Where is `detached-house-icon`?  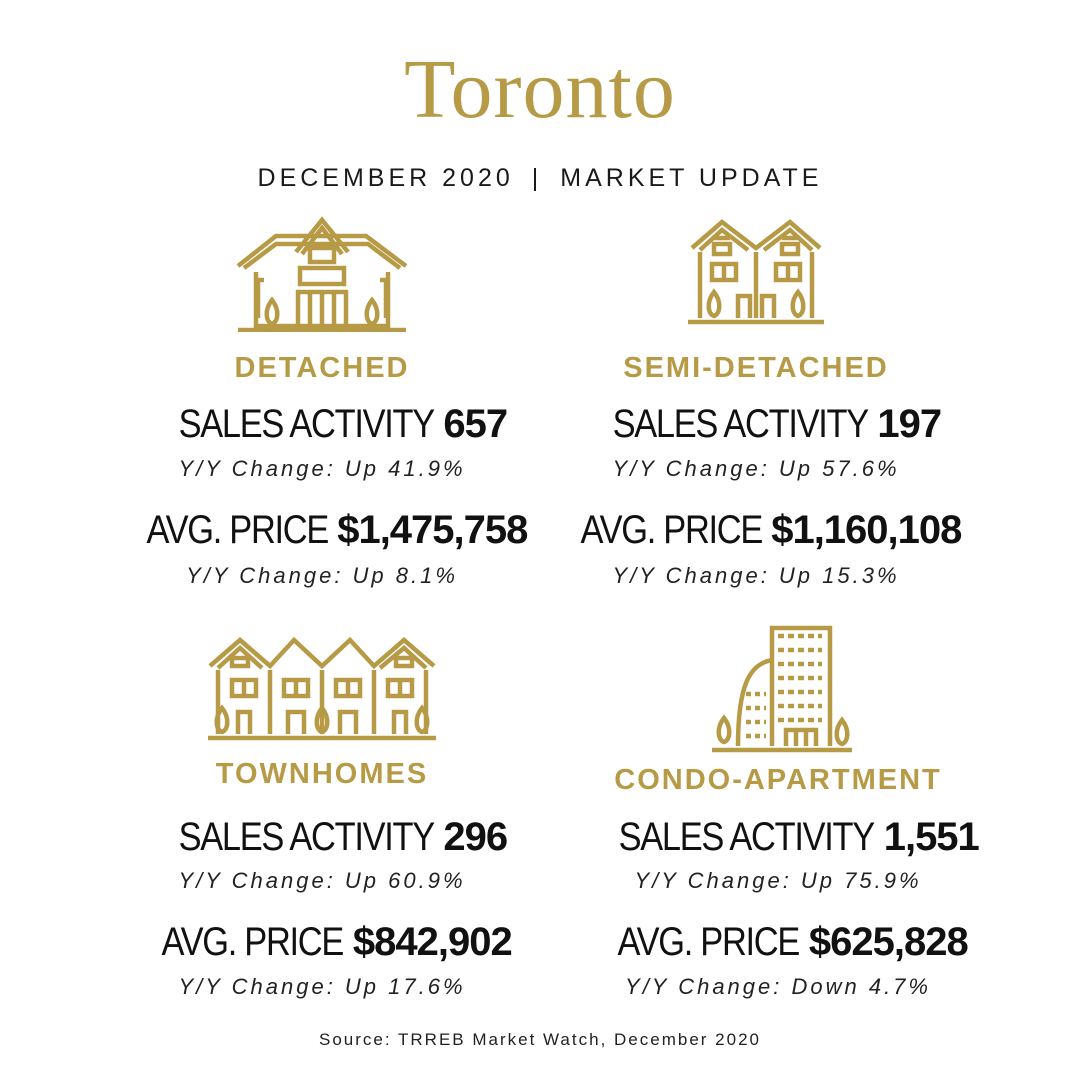 detached-house-icon is located at coordinates (322, 273).